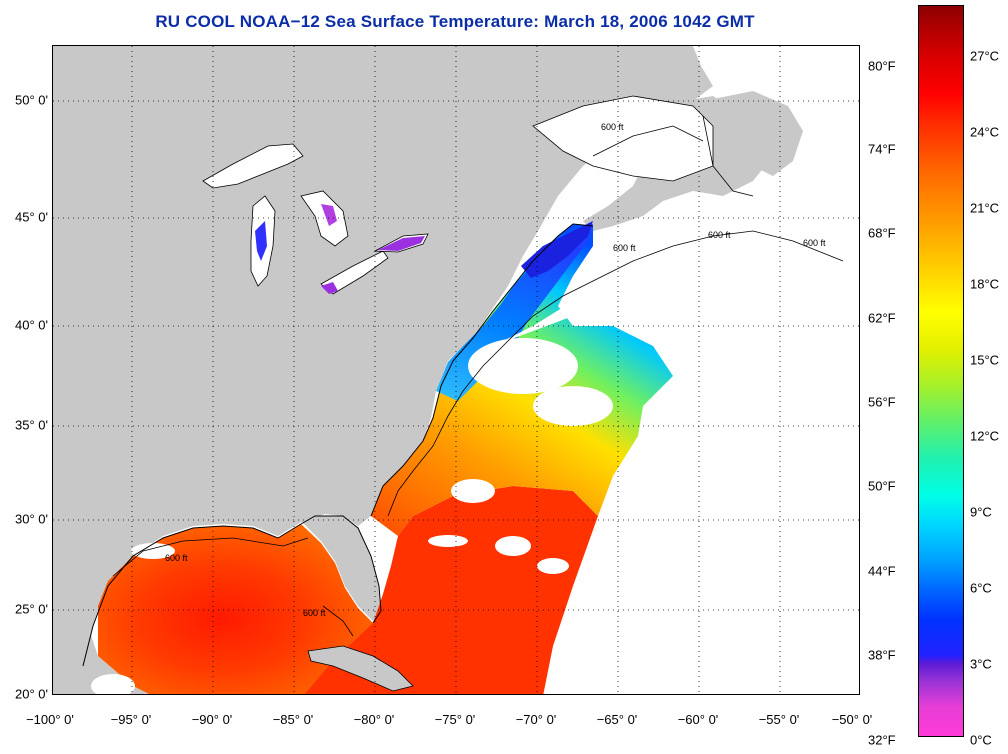 The image size is (1008, 754). Describe the element at coordinates (882, 402) in the screenshot. I see `colorbar-f-label-56: 56°F` at that location.